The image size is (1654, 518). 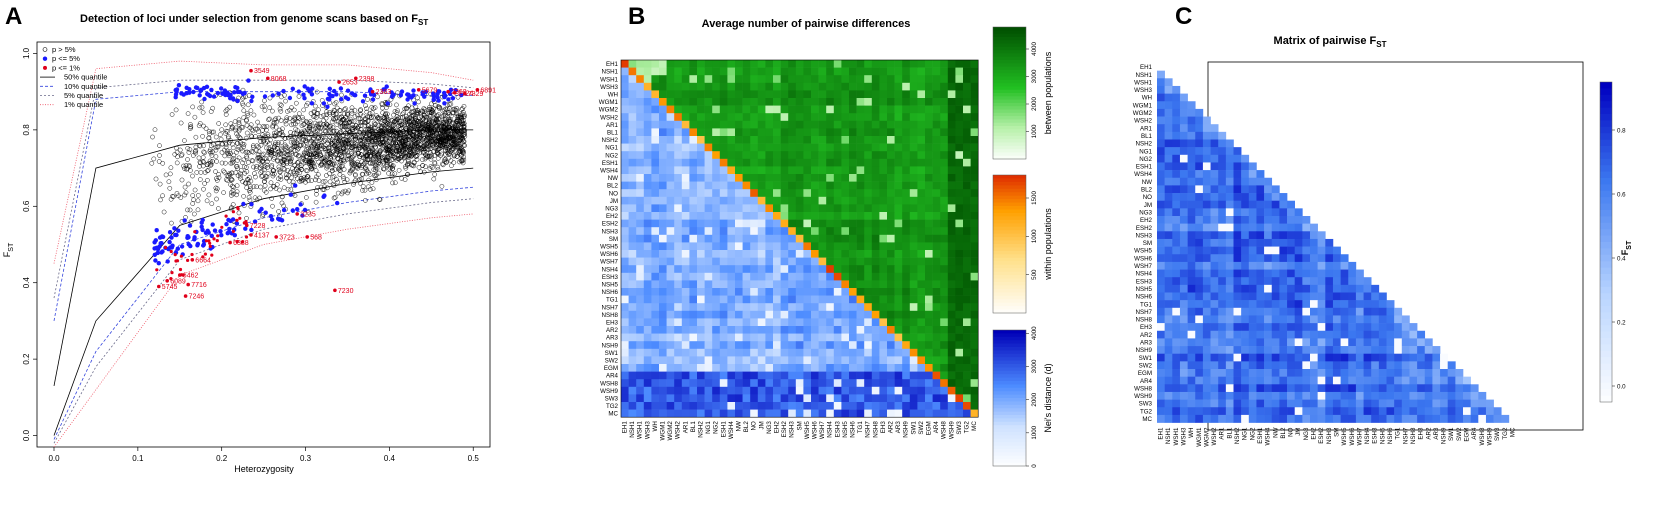 I want to click on x-tick-label: 0.1, so click(x=138, y=458).